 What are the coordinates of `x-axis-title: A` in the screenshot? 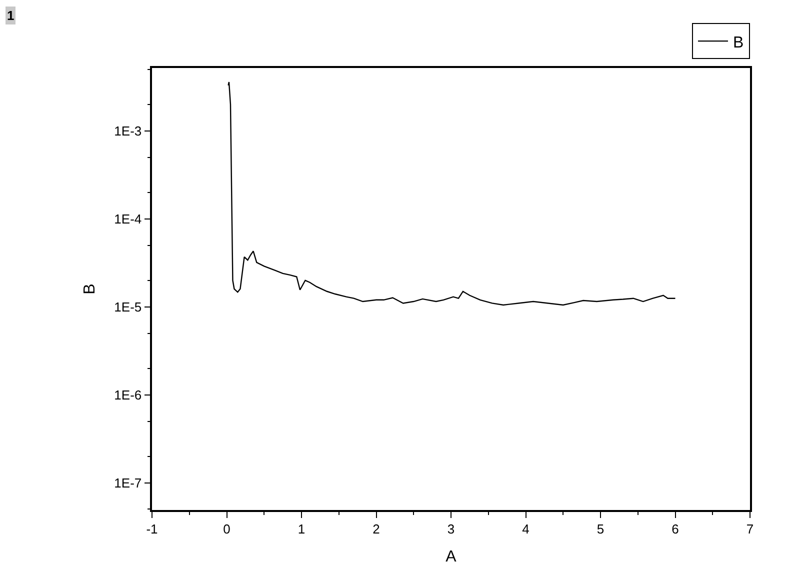 It's located at (451, 557).